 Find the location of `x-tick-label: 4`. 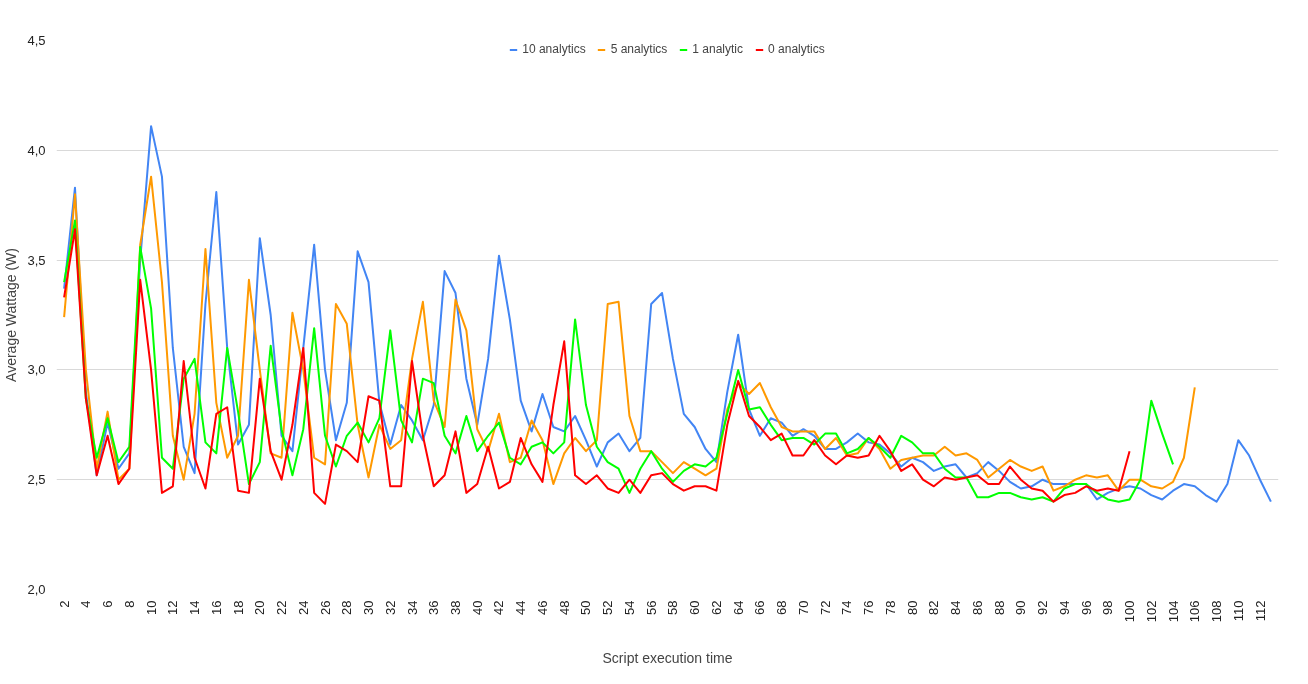

x-tick-label: 4 is located at coordinates (86, 604).